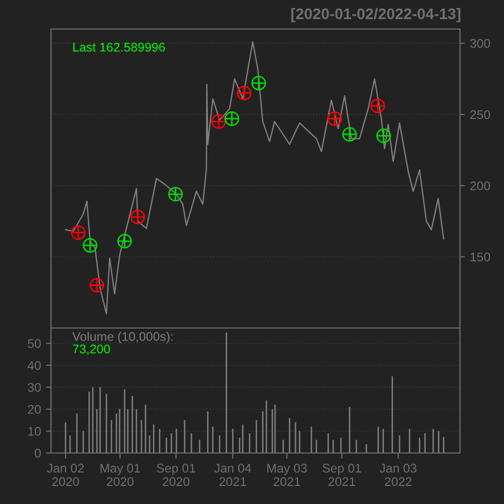  Describe the element at coordinates (398, 475) in the screenshot. I see `x-tick-label: Jan 03 2022` at that location.